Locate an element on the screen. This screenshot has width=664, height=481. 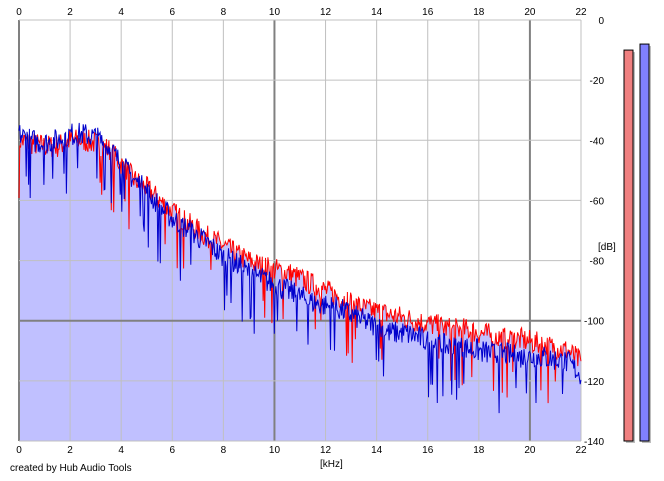
meter-blue-bar is located at coordinates (644, 242).